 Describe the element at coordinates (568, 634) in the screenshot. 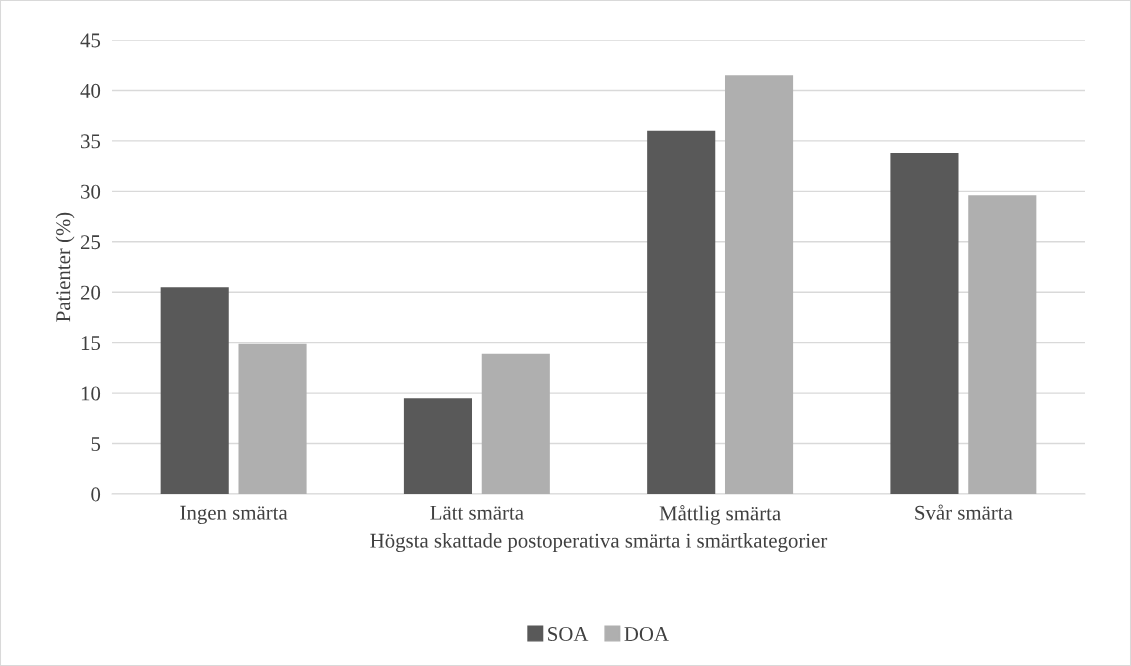

I see `legend-label: SOA` at that location.